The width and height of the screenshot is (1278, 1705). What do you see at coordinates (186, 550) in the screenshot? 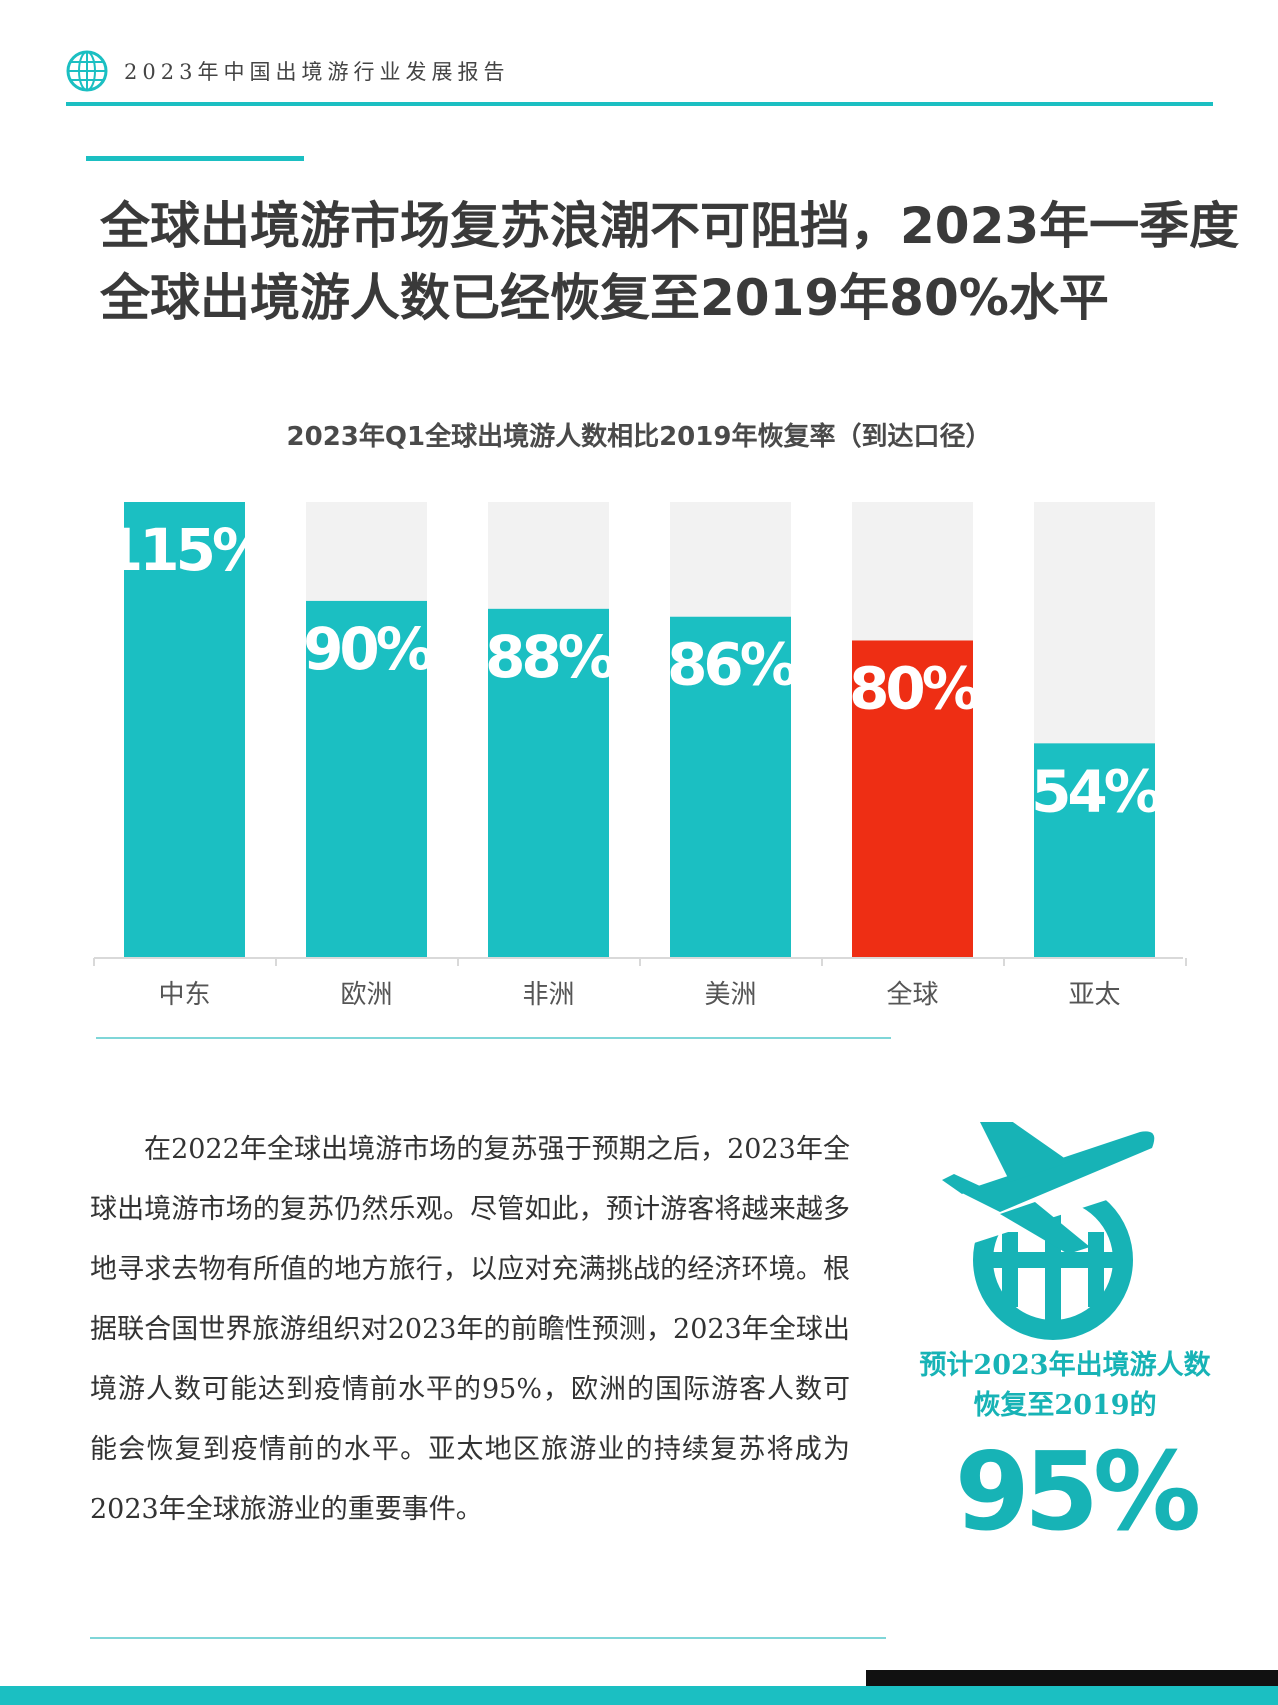
I see `bar-value-label: 115%` at bounding box center [186, 550].